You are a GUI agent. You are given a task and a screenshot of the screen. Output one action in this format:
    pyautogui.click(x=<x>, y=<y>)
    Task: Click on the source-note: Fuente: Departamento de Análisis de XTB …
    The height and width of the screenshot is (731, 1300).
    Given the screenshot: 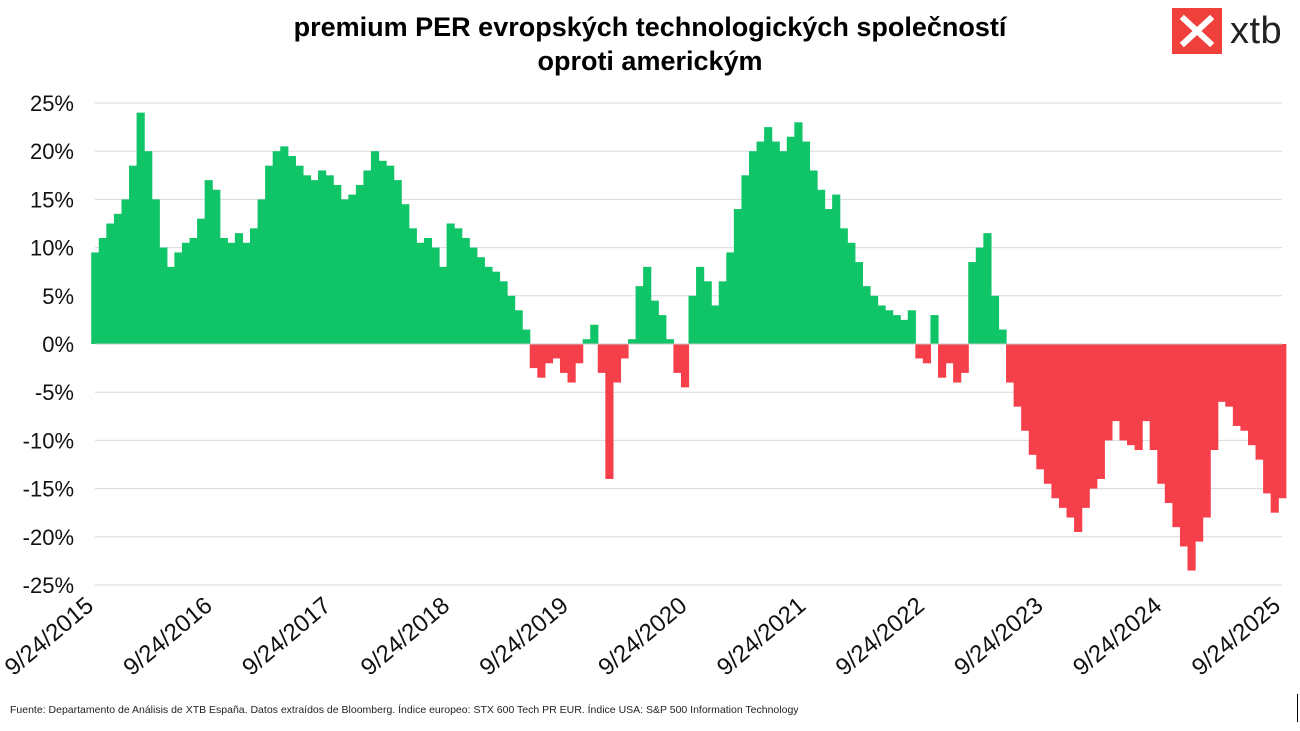 What is the action you would take?
    pyautogui.click(x=404, y=710)
    